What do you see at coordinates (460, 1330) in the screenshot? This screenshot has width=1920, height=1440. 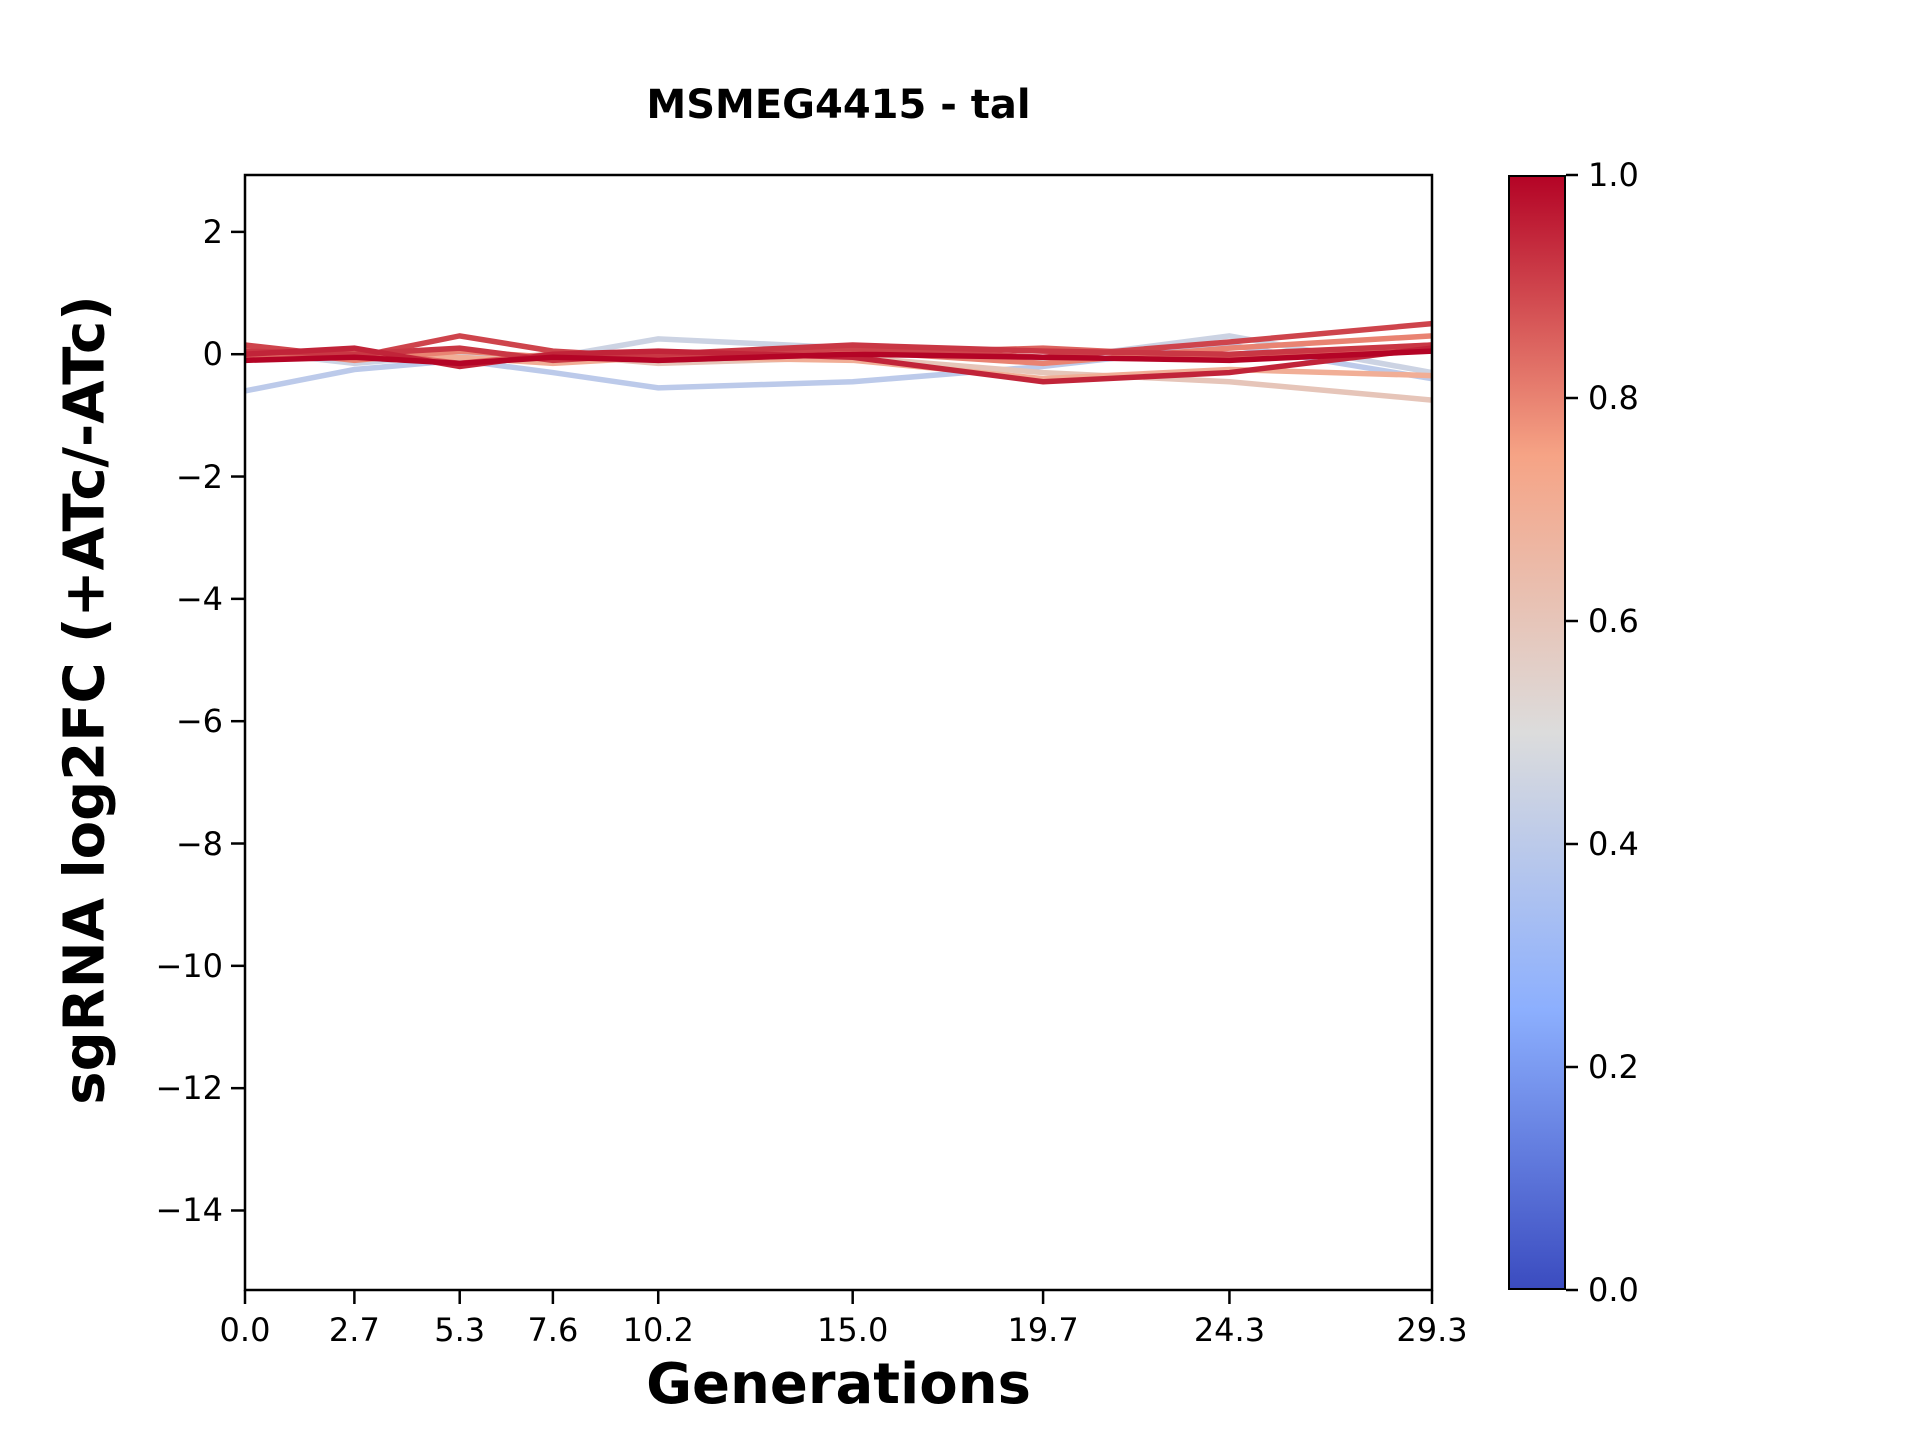 I see `x-tick-label: 5.3` at bounding box center [460, 1330].